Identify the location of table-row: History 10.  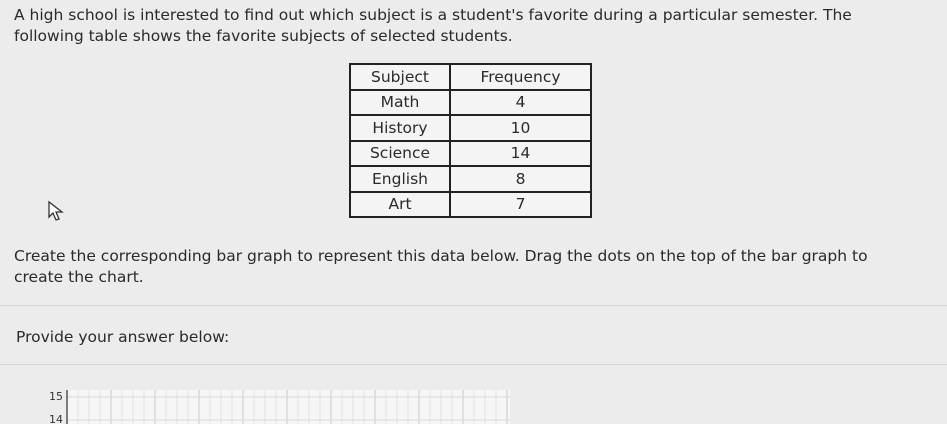
(470, 128).